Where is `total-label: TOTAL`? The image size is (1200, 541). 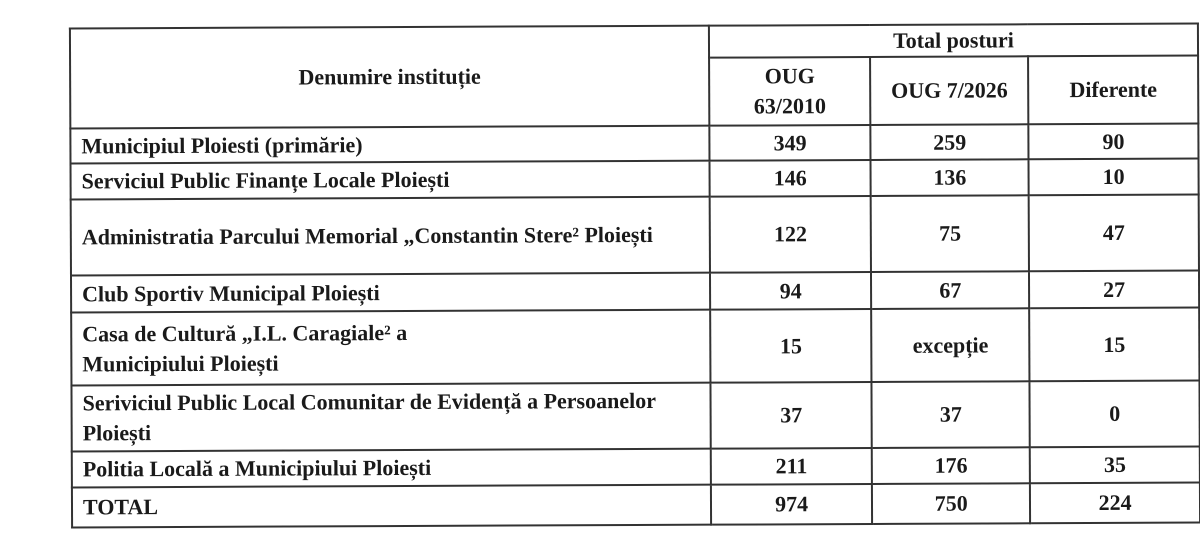 total-label: TOTAL is located at coordinates (391, 506).